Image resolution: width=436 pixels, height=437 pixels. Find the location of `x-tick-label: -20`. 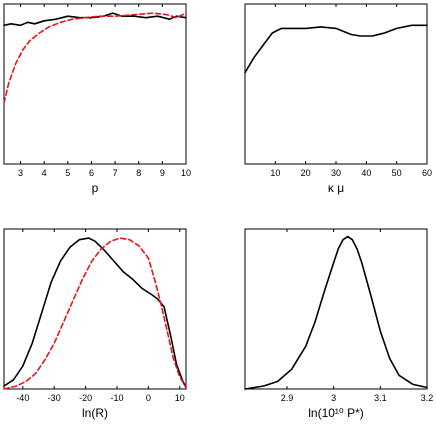

x-tick-label: -20 is located at coordinates (85, 398).